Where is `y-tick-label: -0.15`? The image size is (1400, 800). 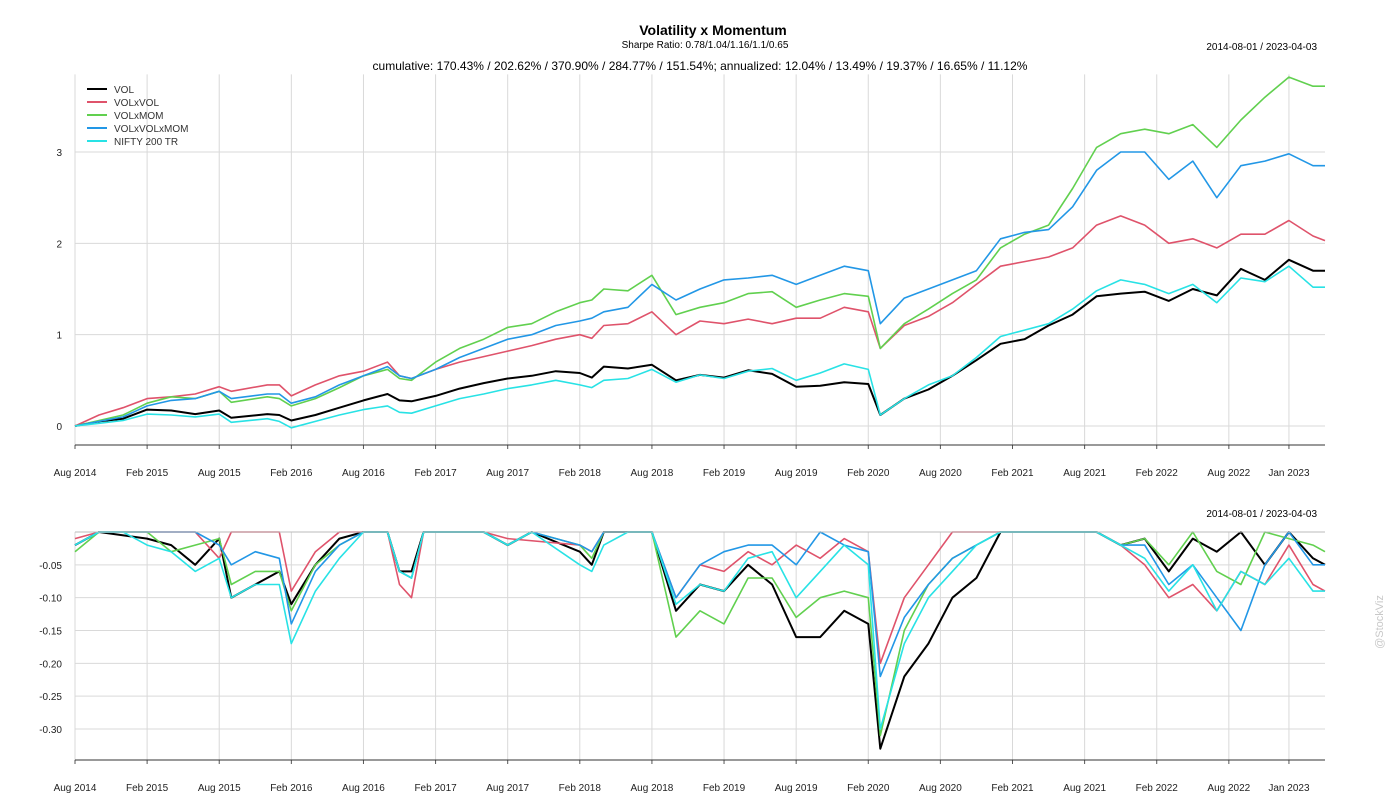 y-tick-label: -0.15 is located at coordinates (50, 632).